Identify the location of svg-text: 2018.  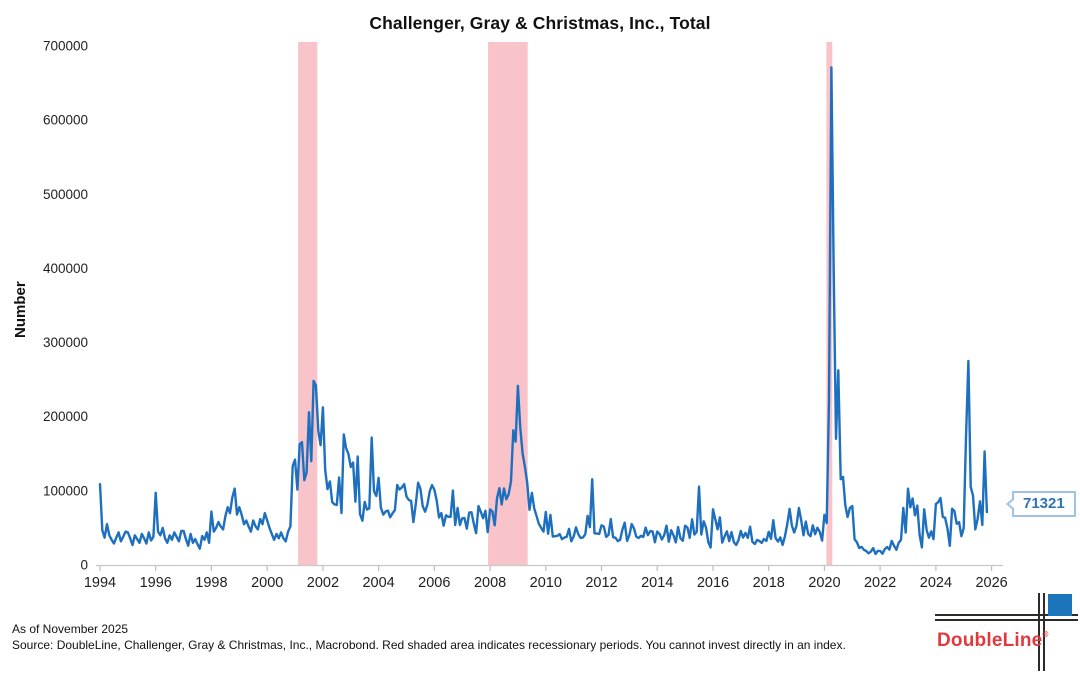
(769, 583).